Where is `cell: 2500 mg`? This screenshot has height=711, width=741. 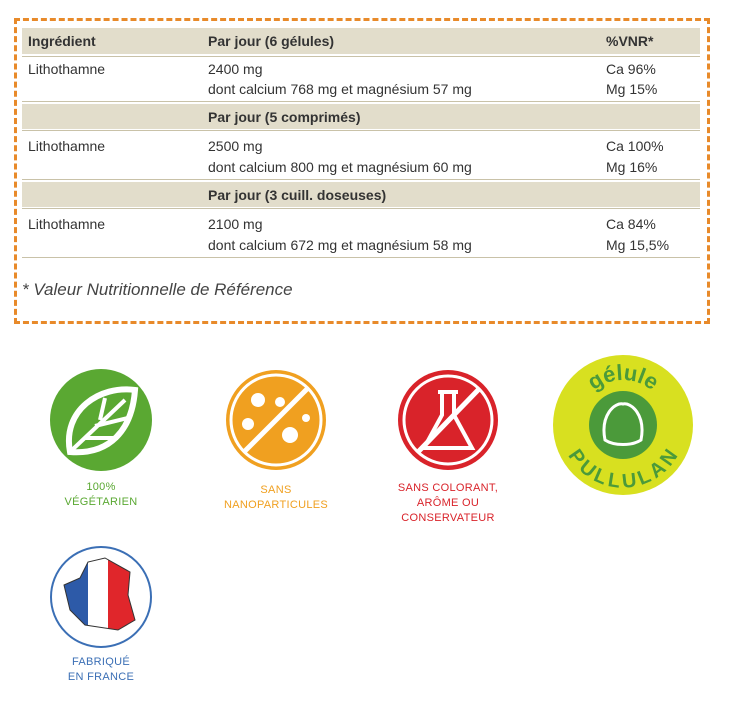
cell: 2500 mg is located at coordinates (235, 146).